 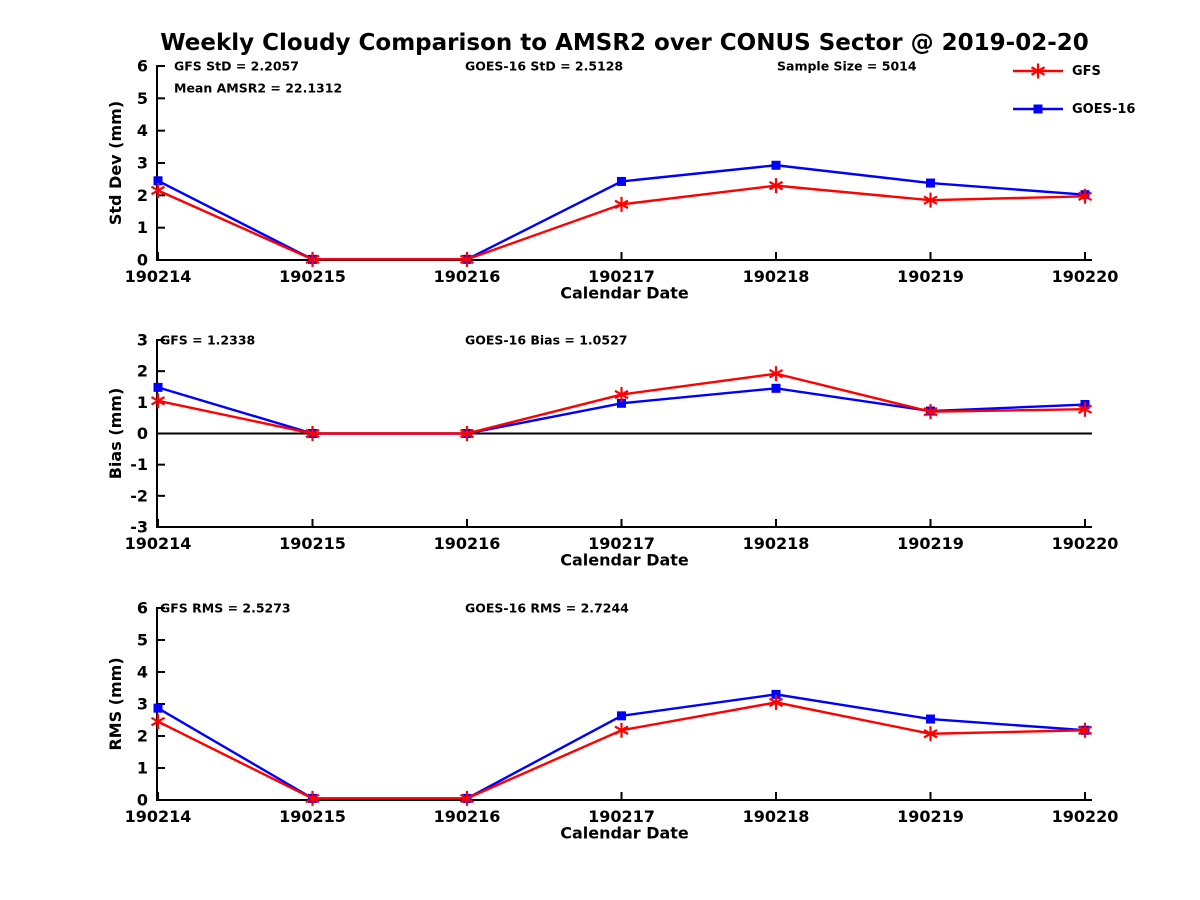 I want to click on y-axis-title: Std Dev (mm), so click(x=115, y=163).